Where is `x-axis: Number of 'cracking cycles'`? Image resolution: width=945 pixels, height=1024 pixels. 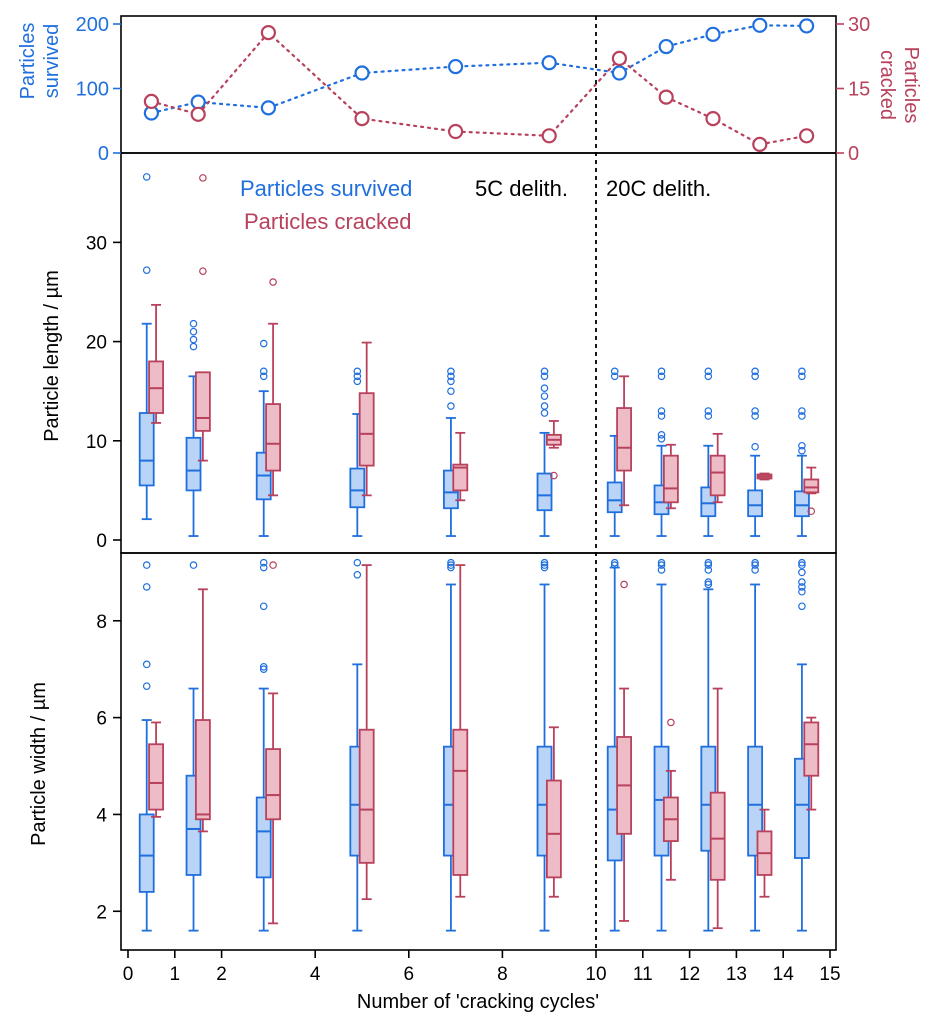 x-axis: Number of 'cracking cycles' is located at coordinates (478, 1002).